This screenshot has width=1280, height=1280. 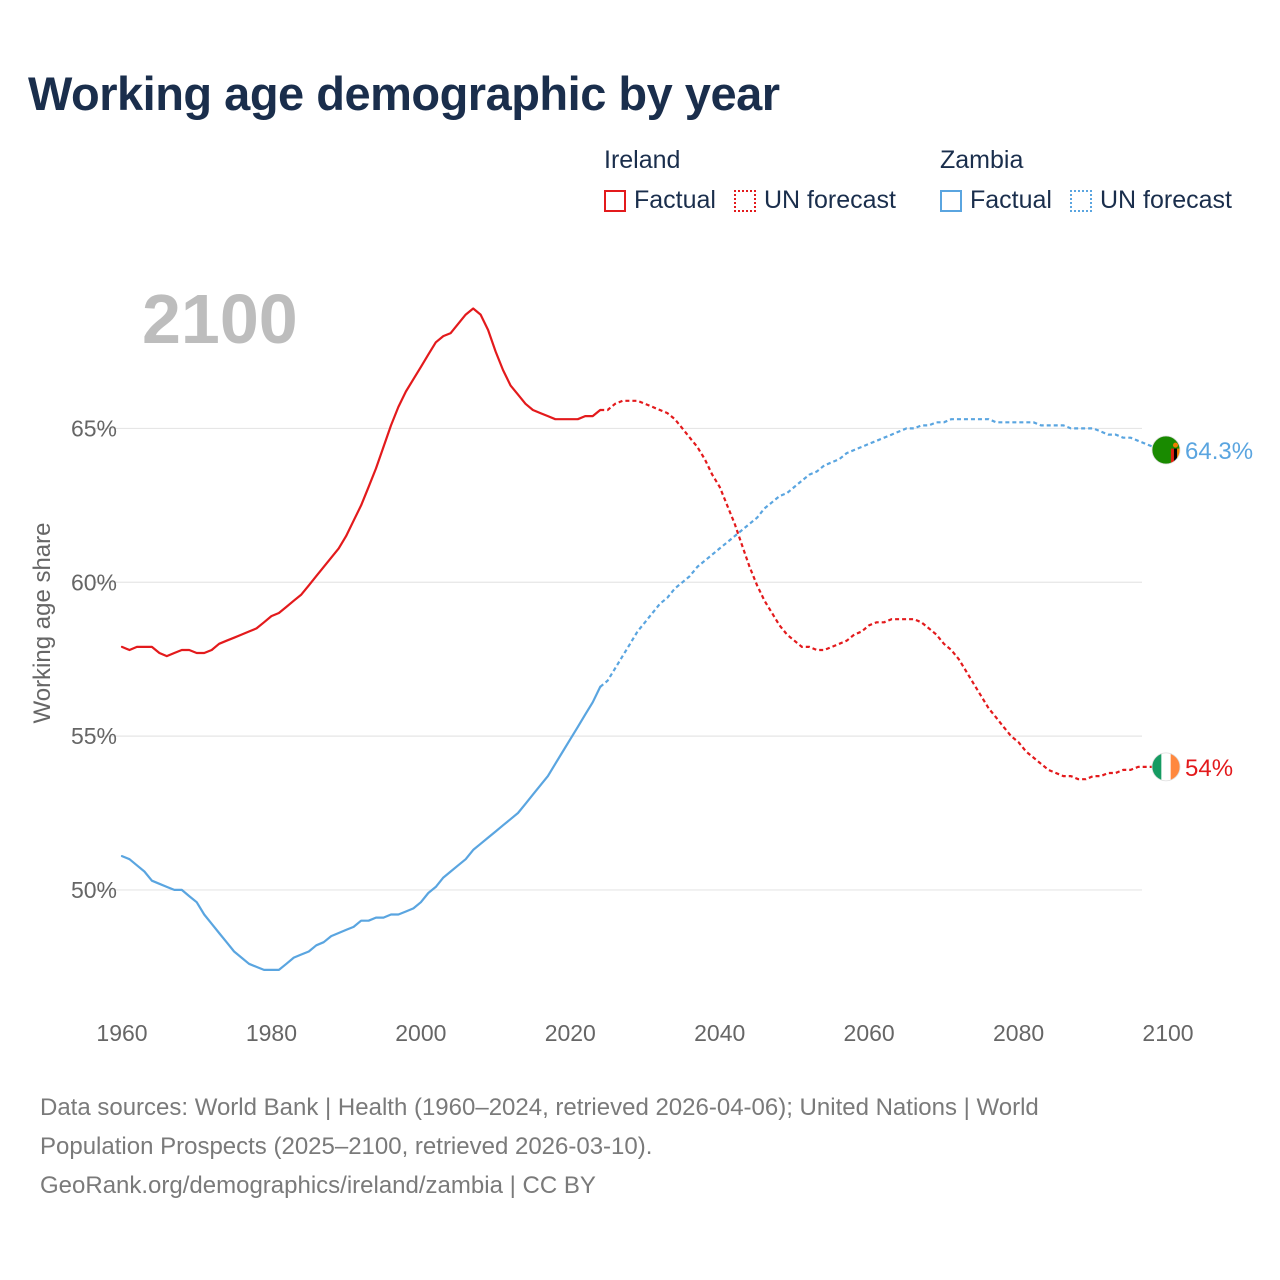 What do you see at coordinates (94, 582) in the screenshot?
I see `y-tick-label-60: 60%` at bounding box center [94, 582].